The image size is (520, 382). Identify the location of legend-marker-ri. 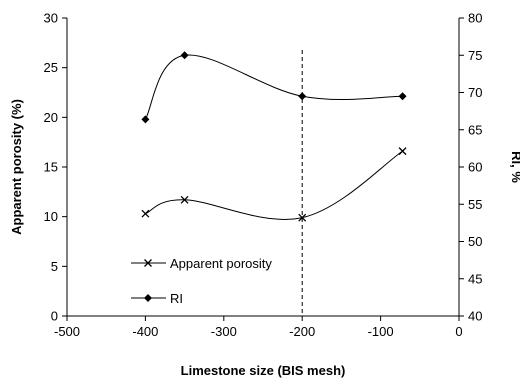
(148, 298).